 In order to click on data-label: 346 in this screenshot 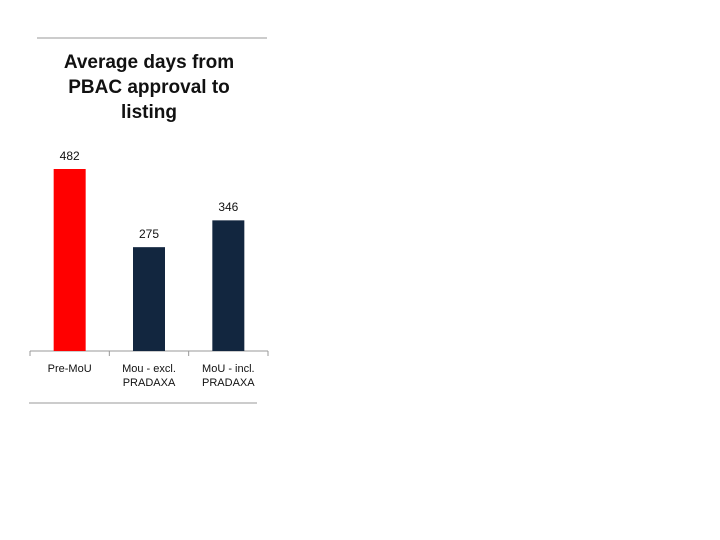, I will do `click(228, 207)`.